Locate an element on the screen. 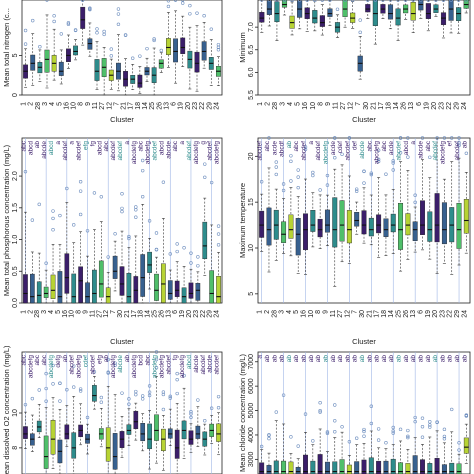 This screenshot has width=474, height=474. significance-letters: defg is located at coordinates (58, 361).